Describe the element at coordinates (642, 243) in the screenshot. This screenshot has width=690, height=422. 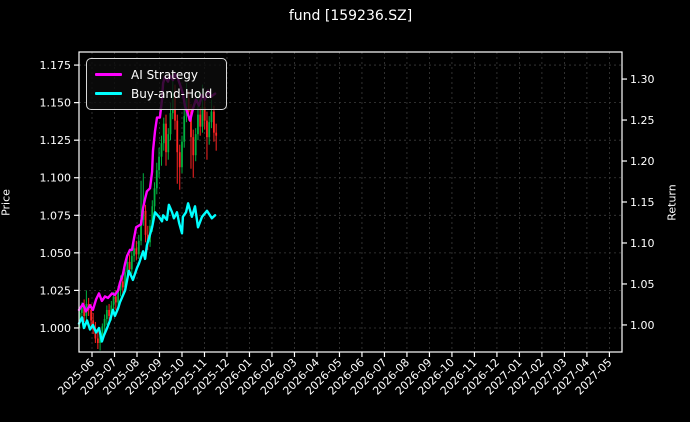
I see `y-right-tick-label: 1.10` at that location.